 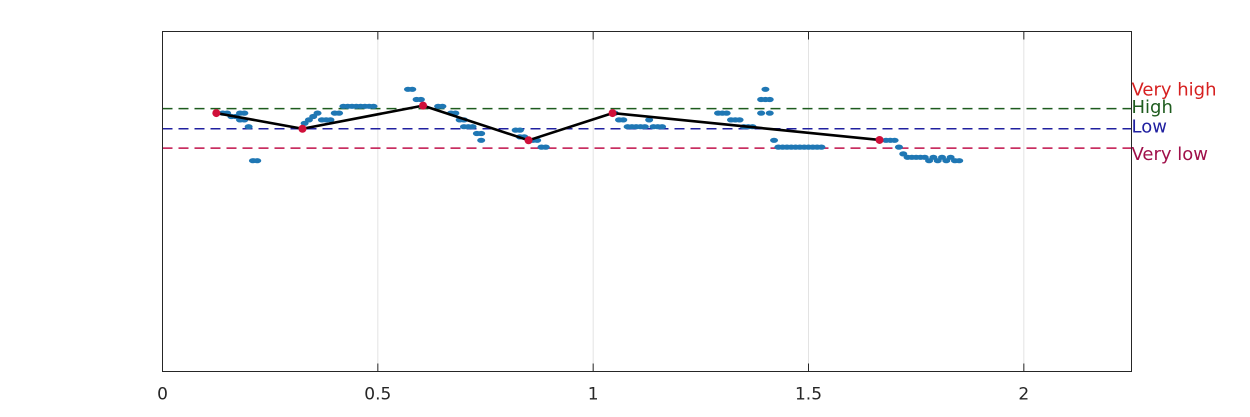 What do you see at coordinates (1174, 89) in the screenshot?
I see `level-label: Very high` at bounding box center [1174, 89].